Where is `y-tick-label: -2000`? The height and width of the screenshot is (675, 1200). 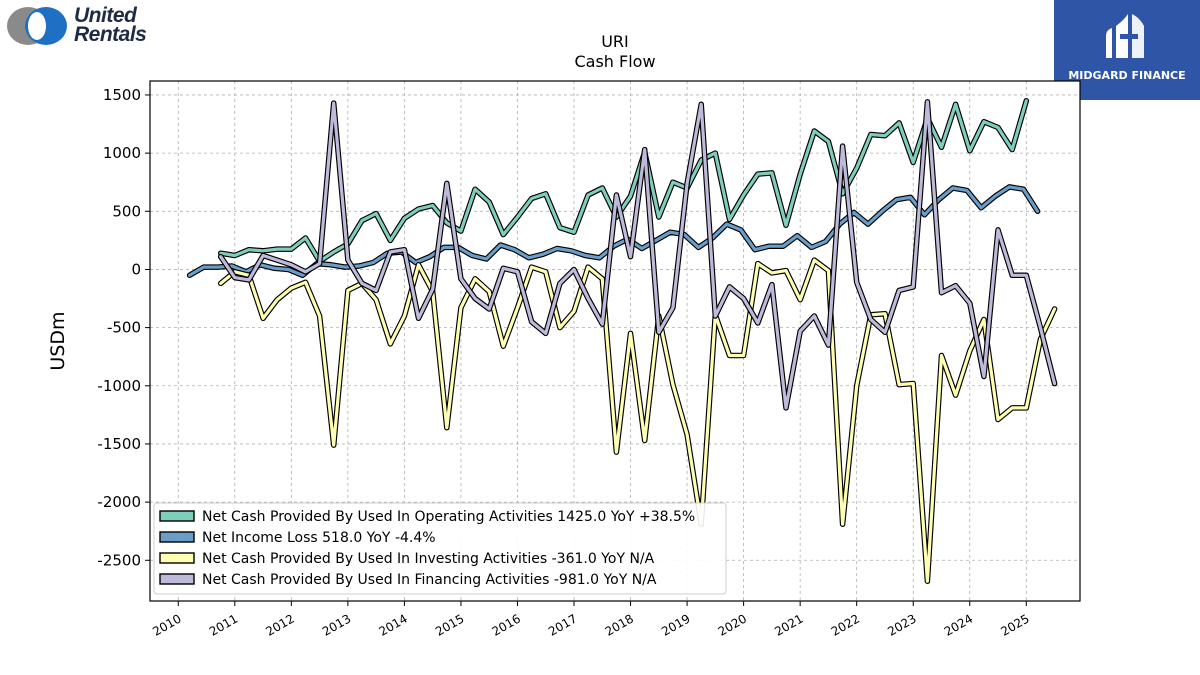 y-tick-label: -2000 is located at coordinates (119, 502).